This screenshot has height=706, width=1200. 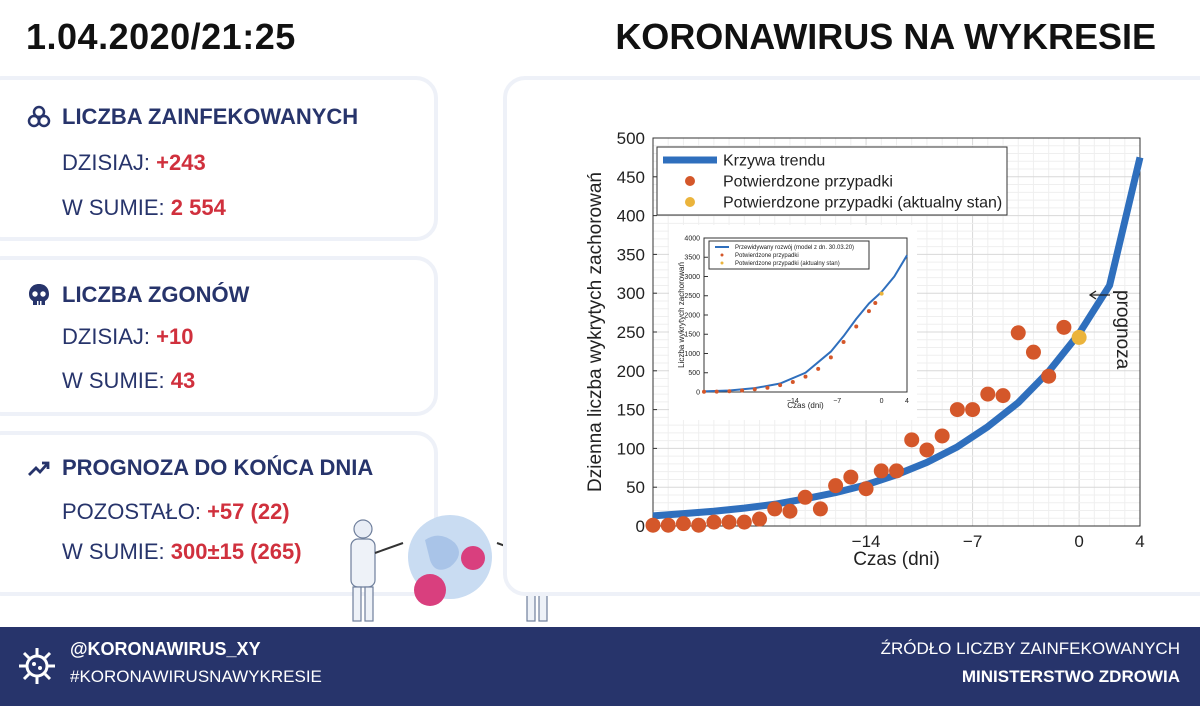 What do you see at coordinates (248, 511) in the screenshot?
I see `forecast-remaining-value: +57 (22)` at bounding box center [248, 511].